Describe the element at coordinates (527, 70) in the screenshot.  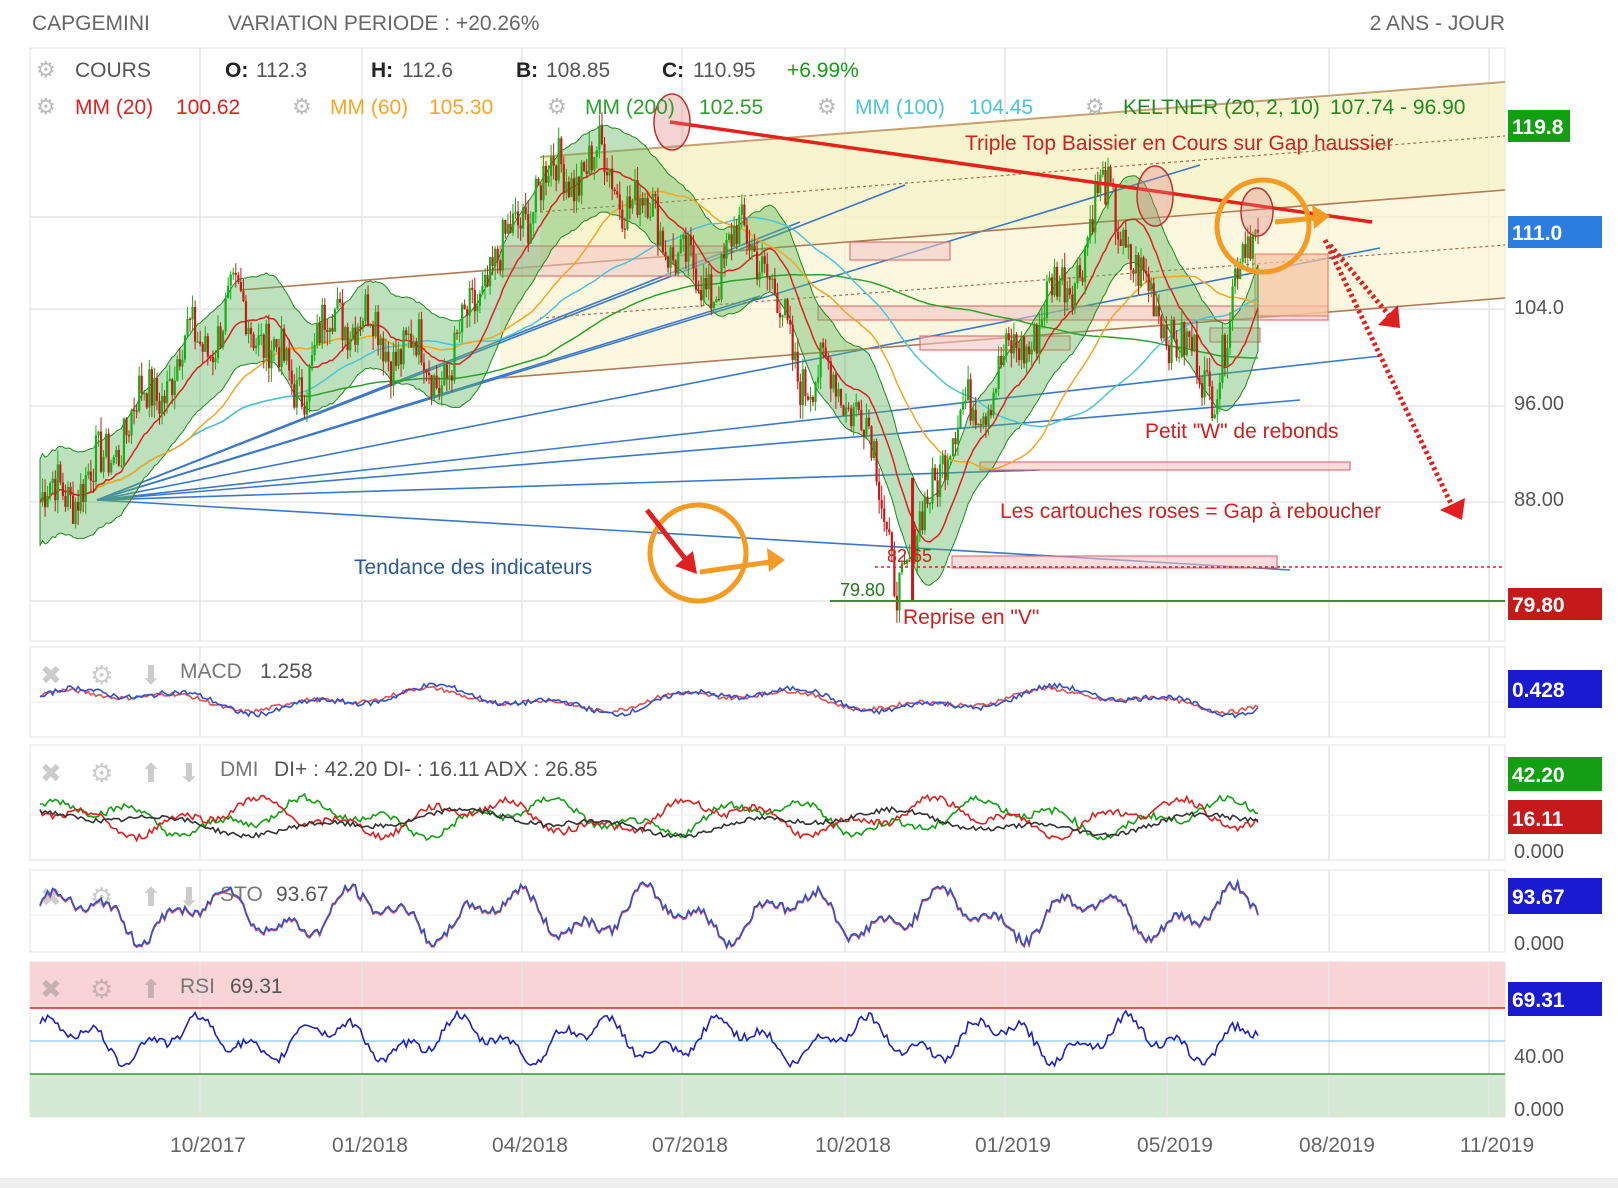
I see `low-key: B:` at that location.